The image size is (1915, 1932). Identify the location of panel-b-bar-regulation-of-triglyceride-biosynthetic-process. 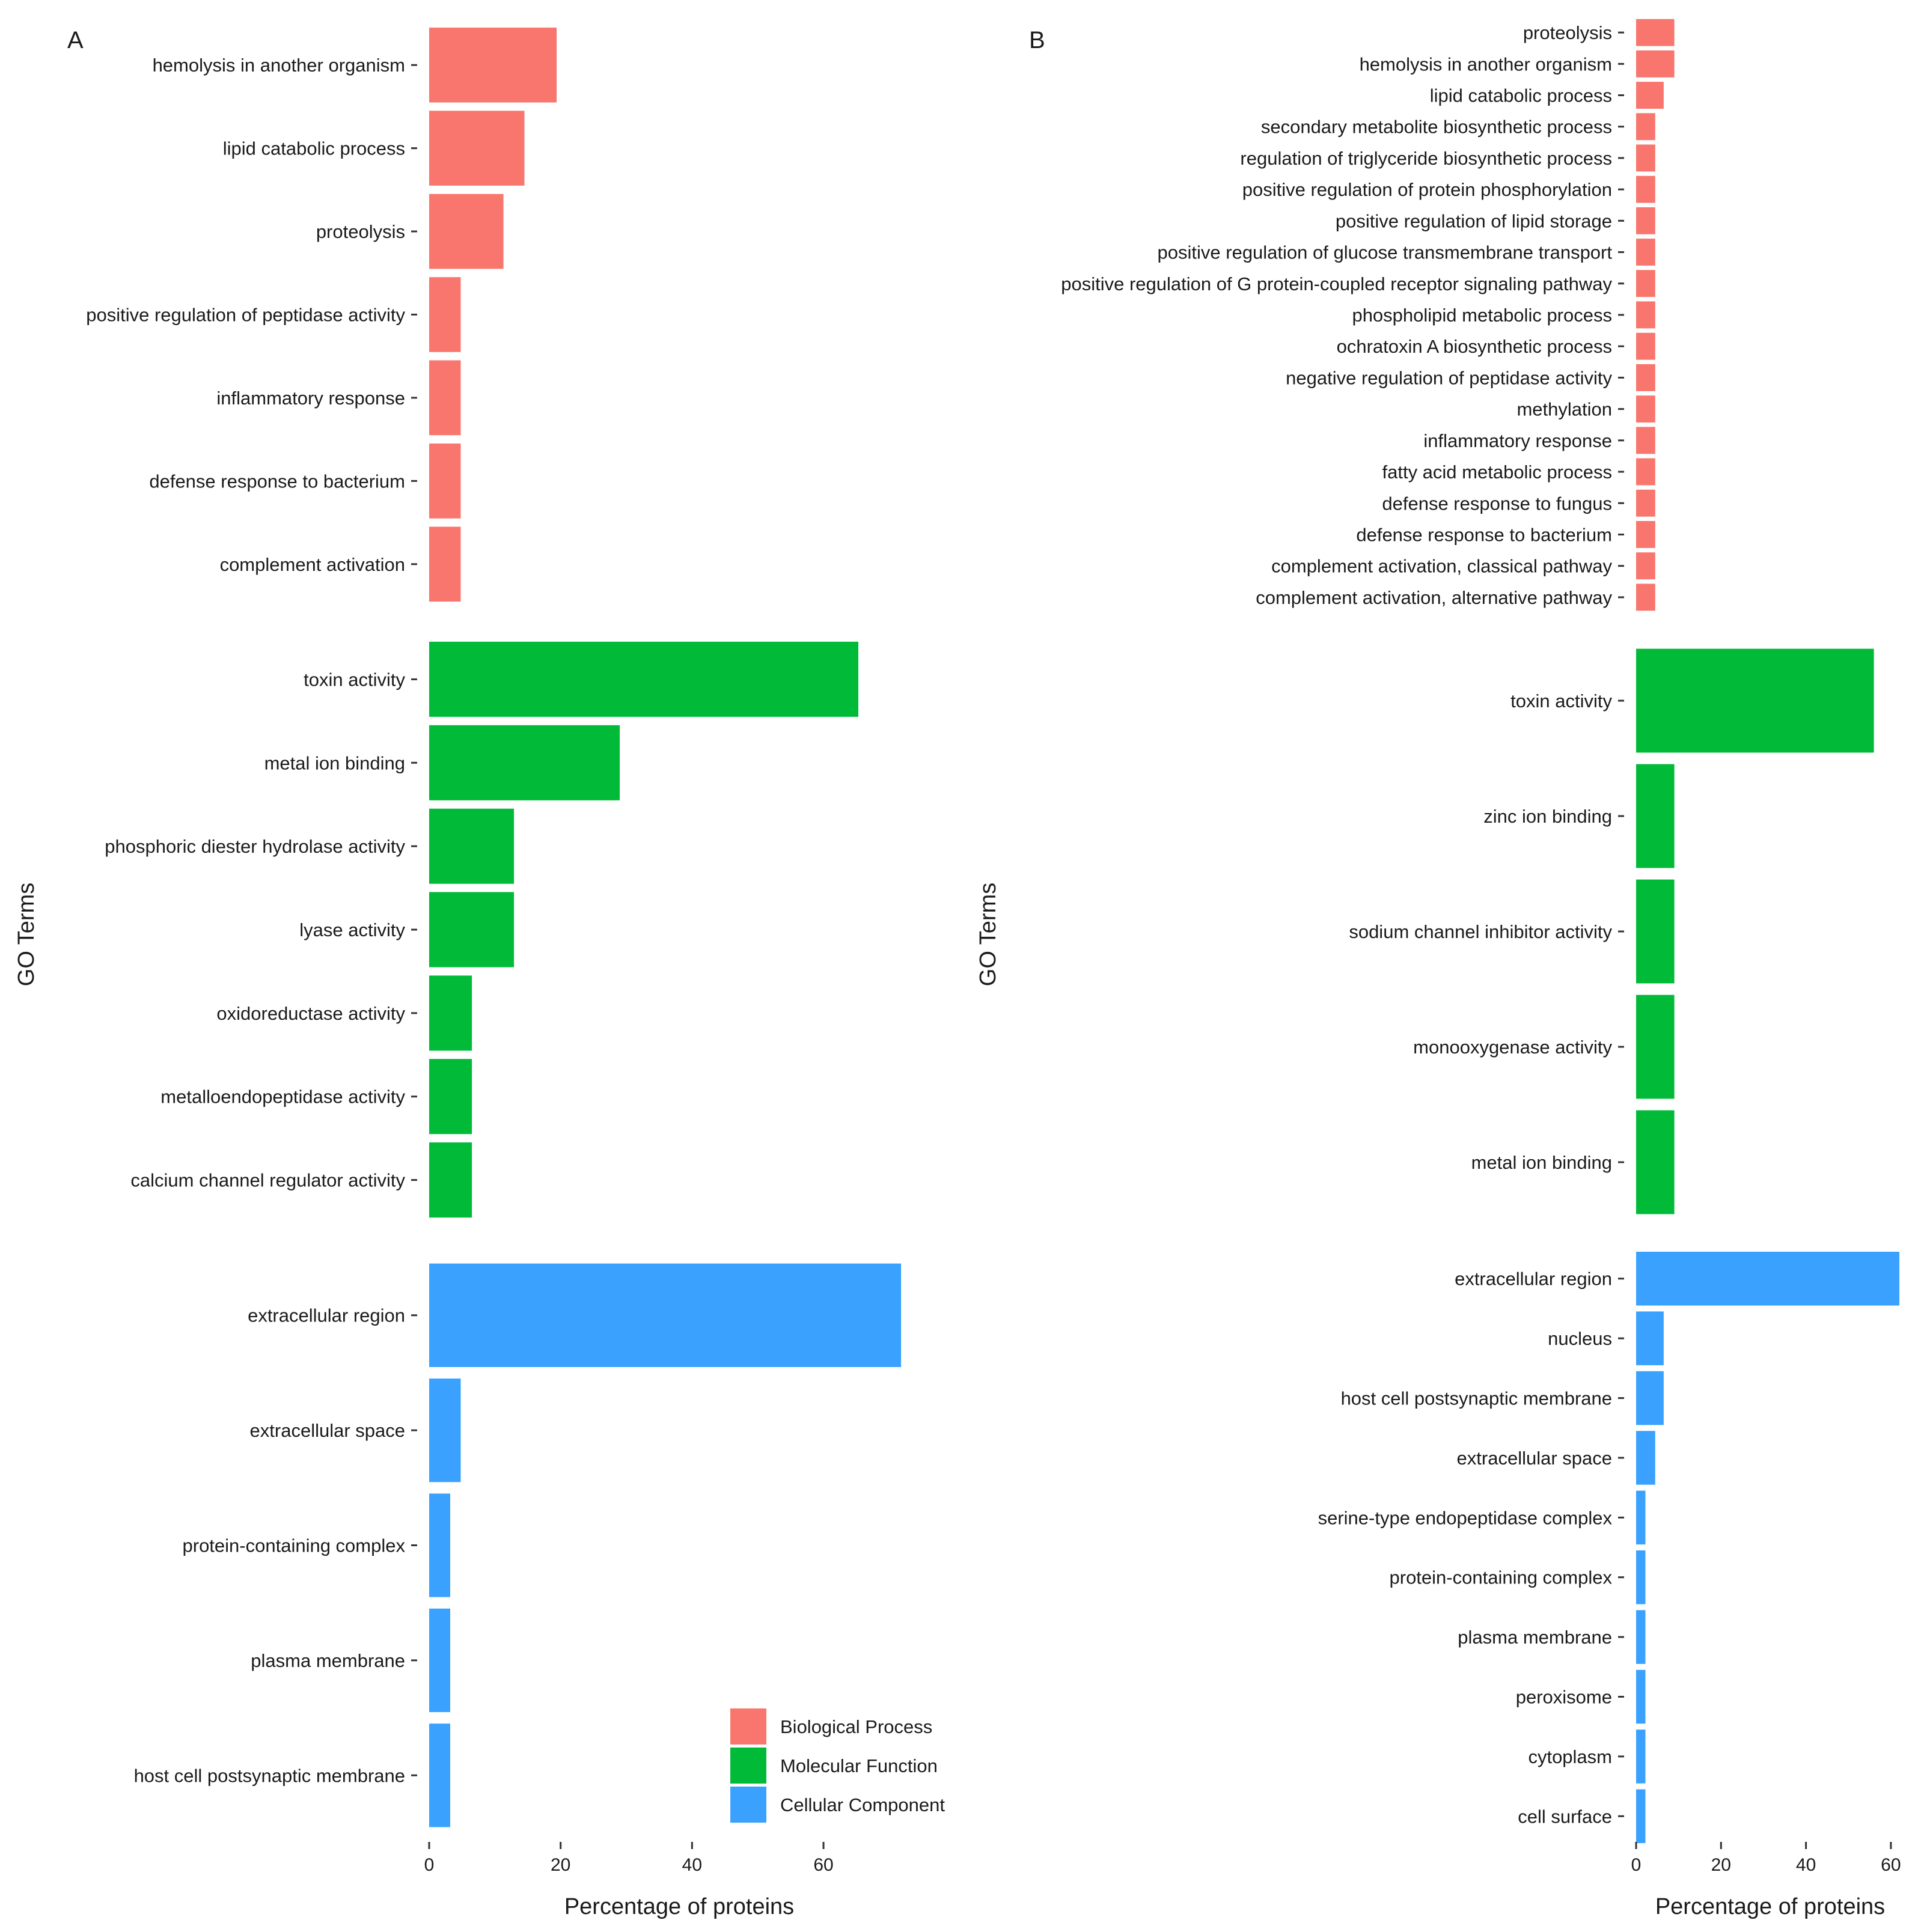
(1645, 158).